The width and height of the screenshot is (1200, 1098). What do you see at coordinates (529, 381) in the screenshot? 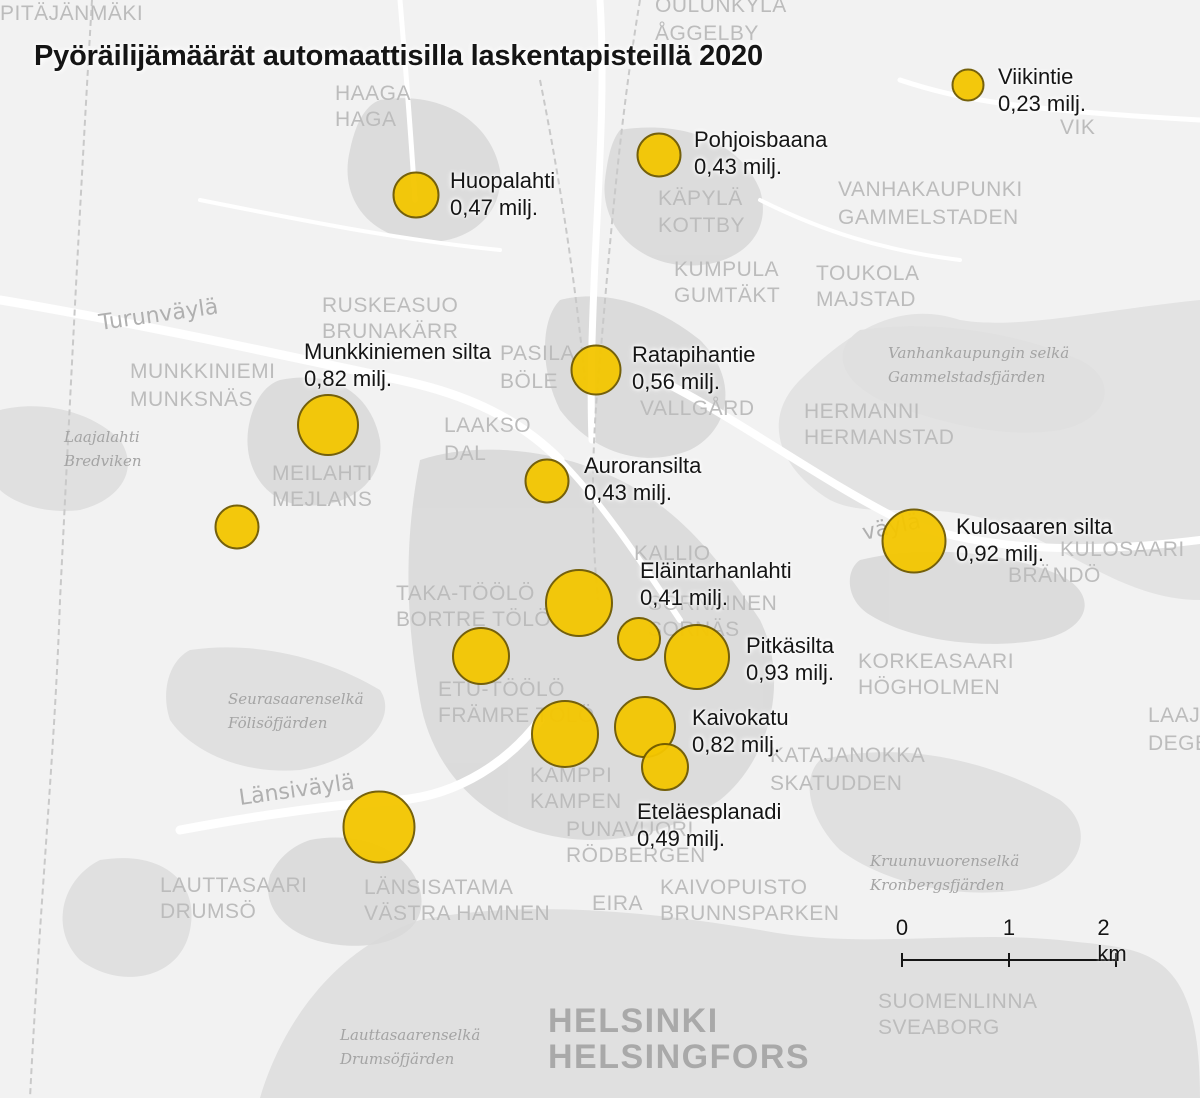
I see `district-label: BÖLE` at bounding box center [529, 381].